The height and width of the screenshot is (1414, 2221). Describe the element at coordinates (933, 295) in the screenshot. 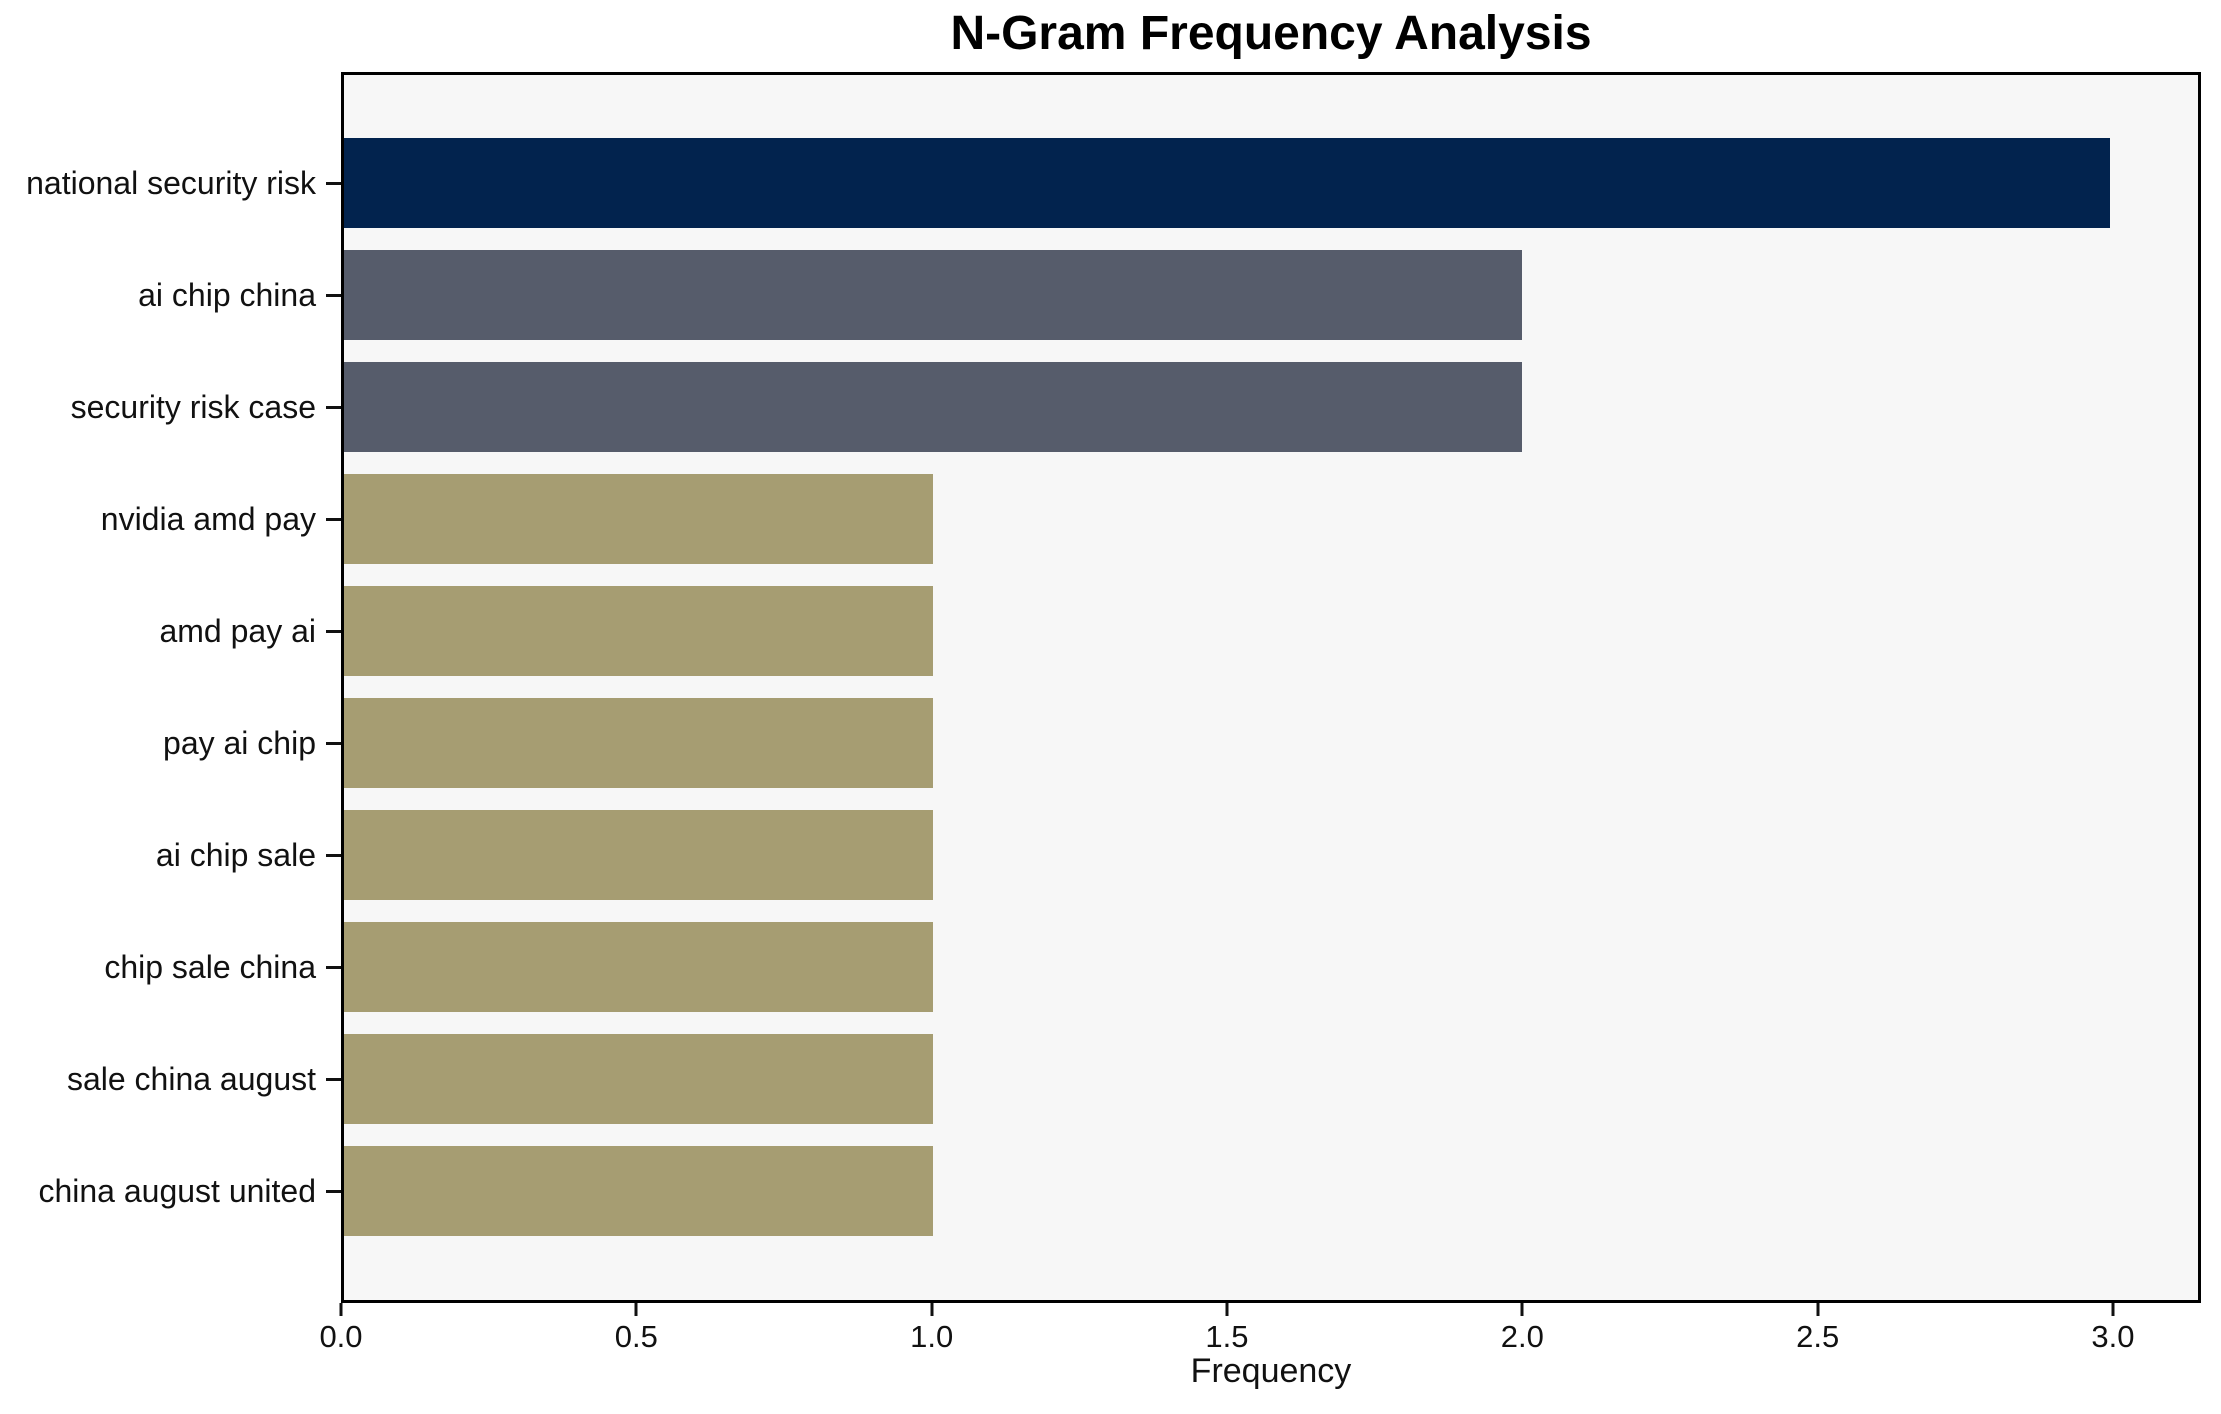

I see `bar-ai-chip-china` at that location.